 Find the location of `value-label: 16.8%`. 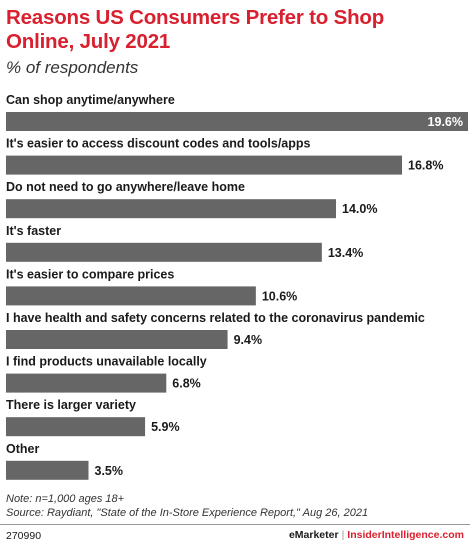

value-label: 16.8% is located at coordinates (425, 166).